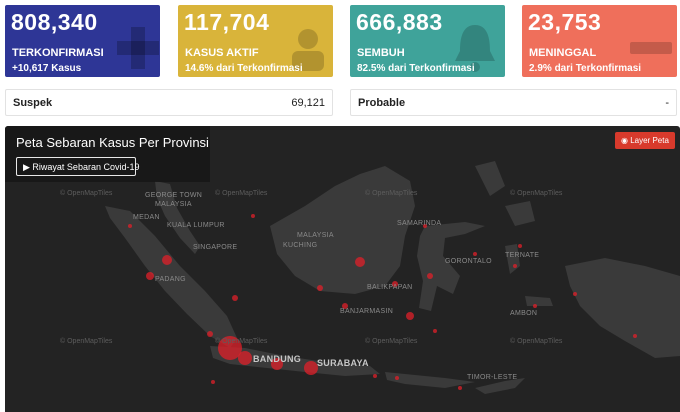 The image size is (680, 412). Describe the element at coordinates (112, 142) in the screenshot. I see `map-title: Peta Sebaran Kasus Per Provinsi` at that location.